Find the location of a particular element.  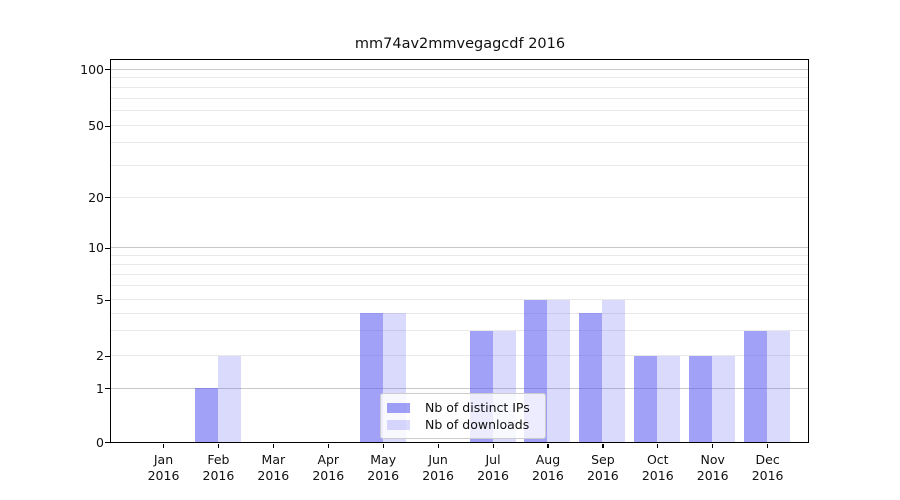

xtick-year-sep: 2016 is located at coordinates (602, 475).